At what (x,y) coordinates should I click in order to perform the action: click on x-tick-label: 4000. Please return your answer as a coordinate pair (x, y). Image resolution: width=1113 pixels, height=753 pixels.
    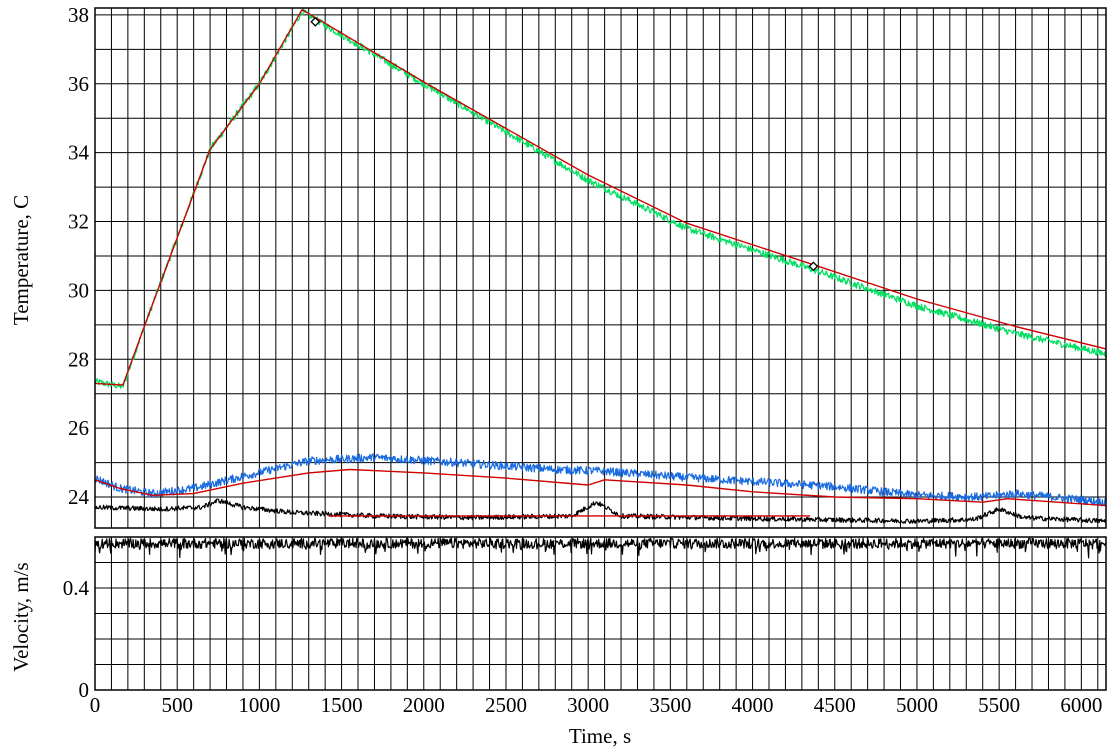
    Looking at the image, I should click on (753, 705).